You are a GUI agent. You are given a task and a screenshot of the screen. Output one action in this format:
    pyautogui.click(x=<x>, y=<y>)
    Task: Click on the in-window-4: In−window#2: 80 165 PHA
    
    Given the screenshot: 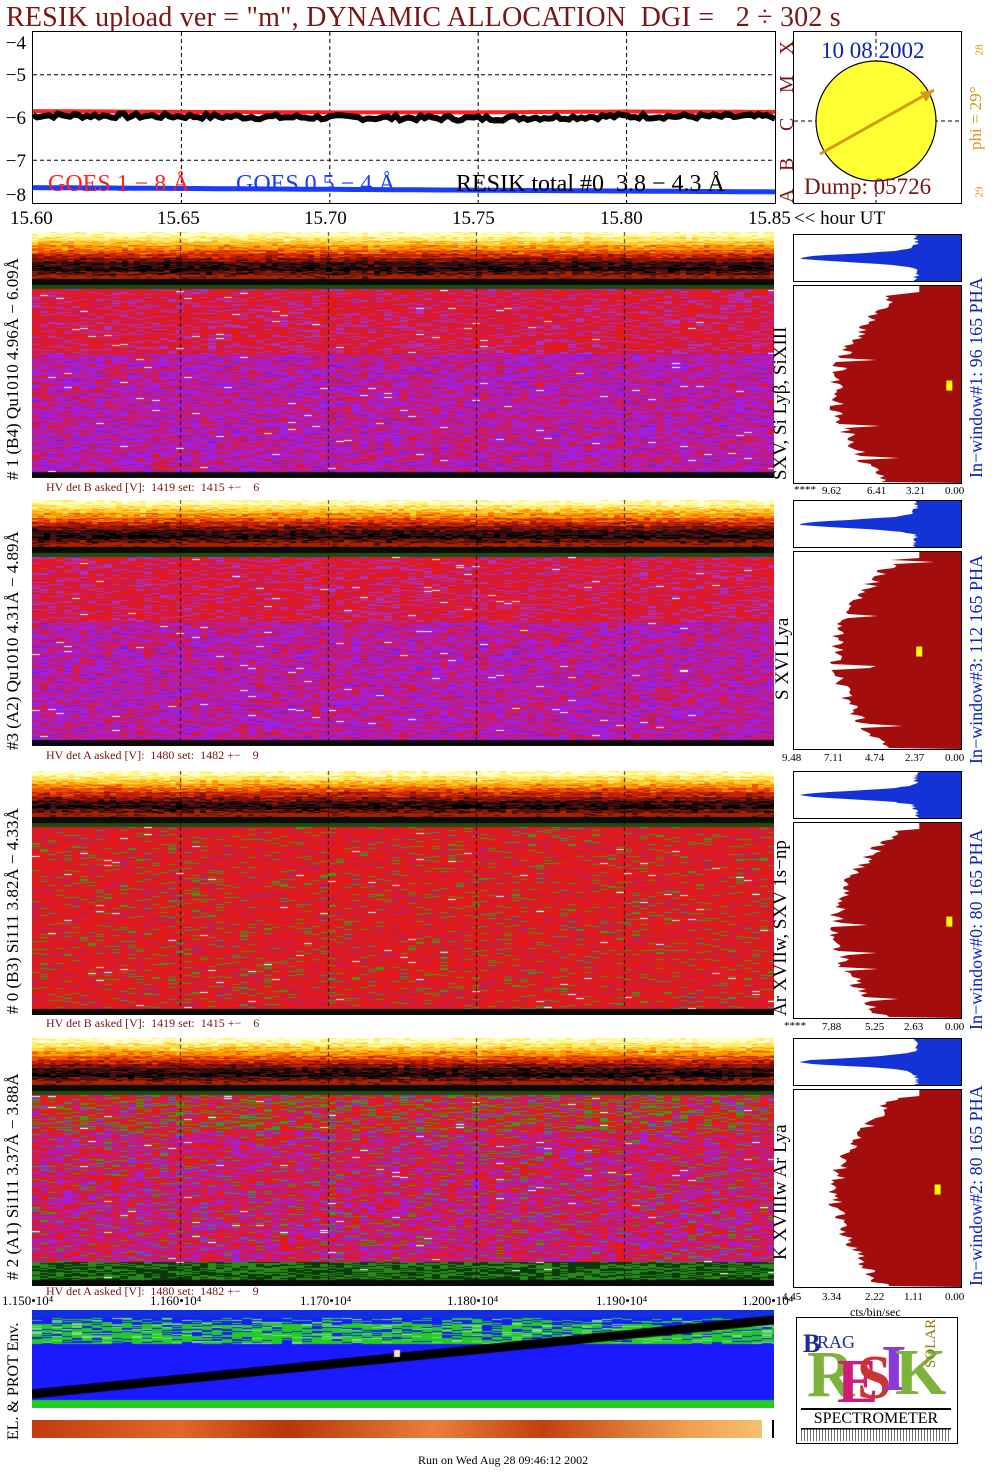 What is the action you would take?
    pyautogui.click(x=976, y=1185)
    